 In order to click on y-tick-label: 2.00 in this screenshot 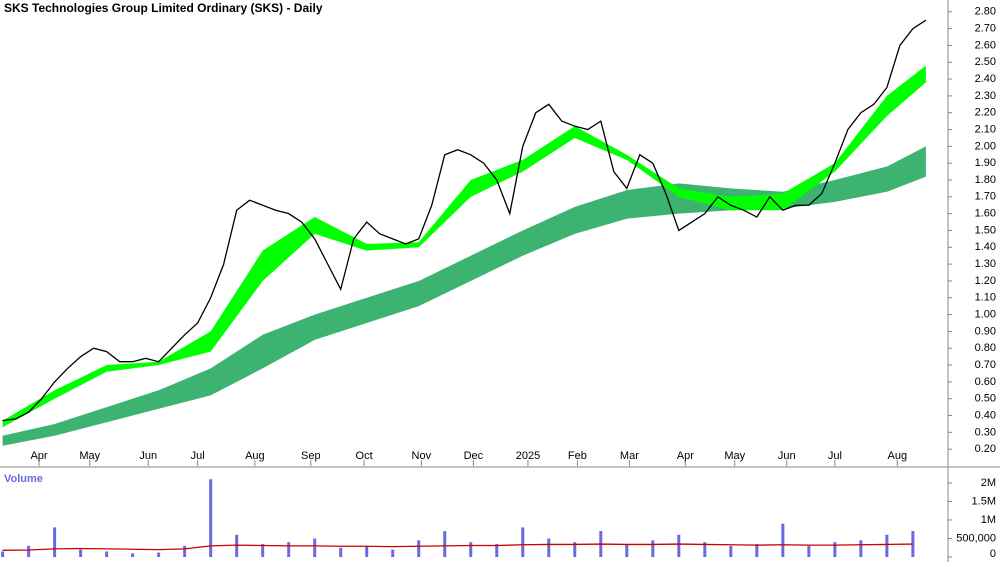, I will do `click(985, 146)`.